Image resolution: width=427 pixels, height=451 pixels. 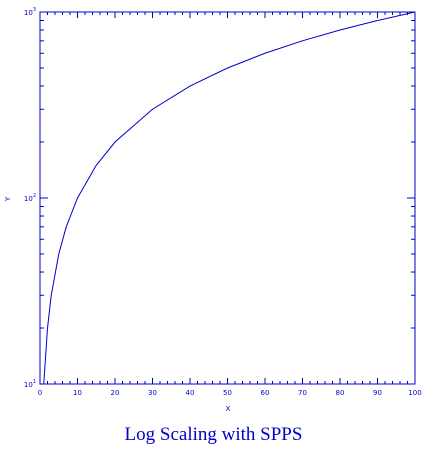 What do you see at coordinates (8, 199) in the screenshot?
I see `y-axis-label: Y` at bounding box center [8, 199].